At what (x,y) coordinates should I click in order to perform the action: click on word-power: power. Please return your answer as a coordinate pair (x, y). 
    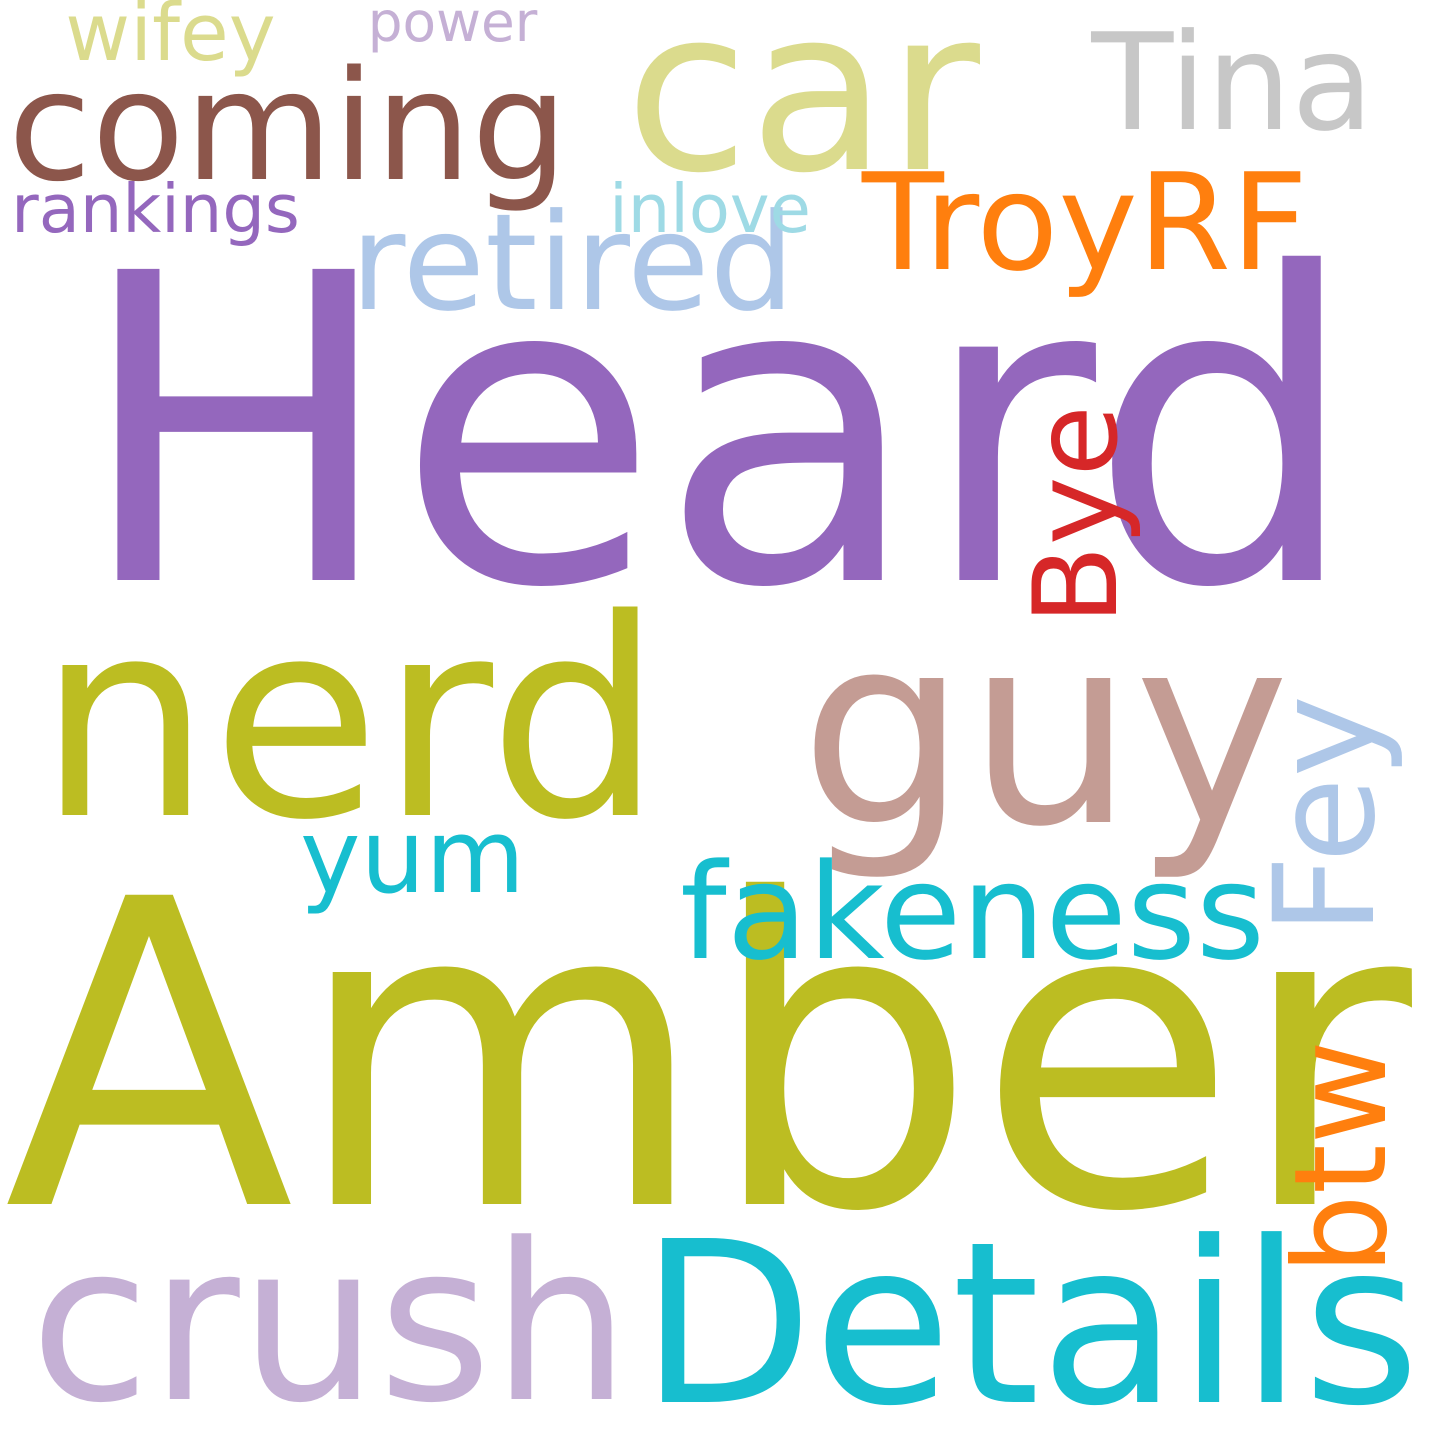
    Looking at the image, I should click on (452, 27).